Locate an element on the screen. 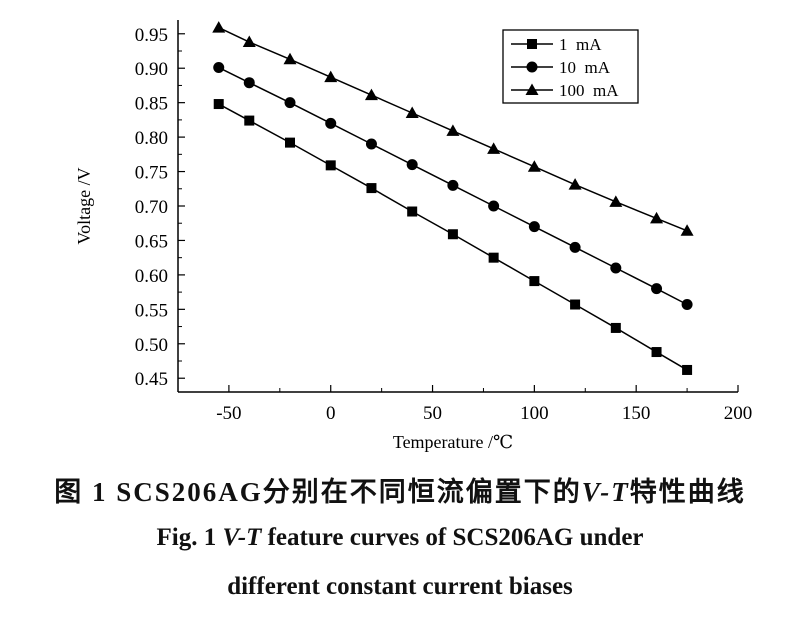  x-tick-label: -50 is located at coordinates (228, 413).